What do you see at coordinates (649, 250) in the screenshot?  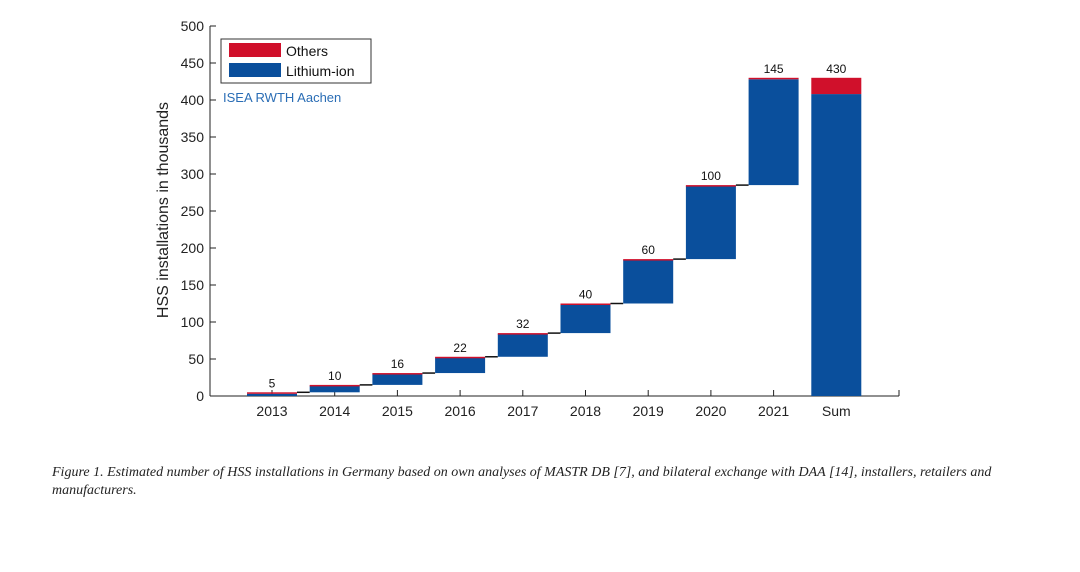 I see `data-label: 60` at bounding box center [649, 250].